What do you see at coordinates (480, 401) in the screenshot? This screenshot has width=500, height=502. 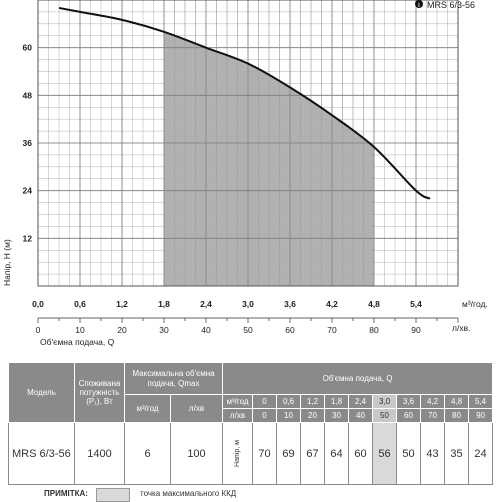 I see `header-q-m3-9: 5,4` at bounding box center [480, 401].